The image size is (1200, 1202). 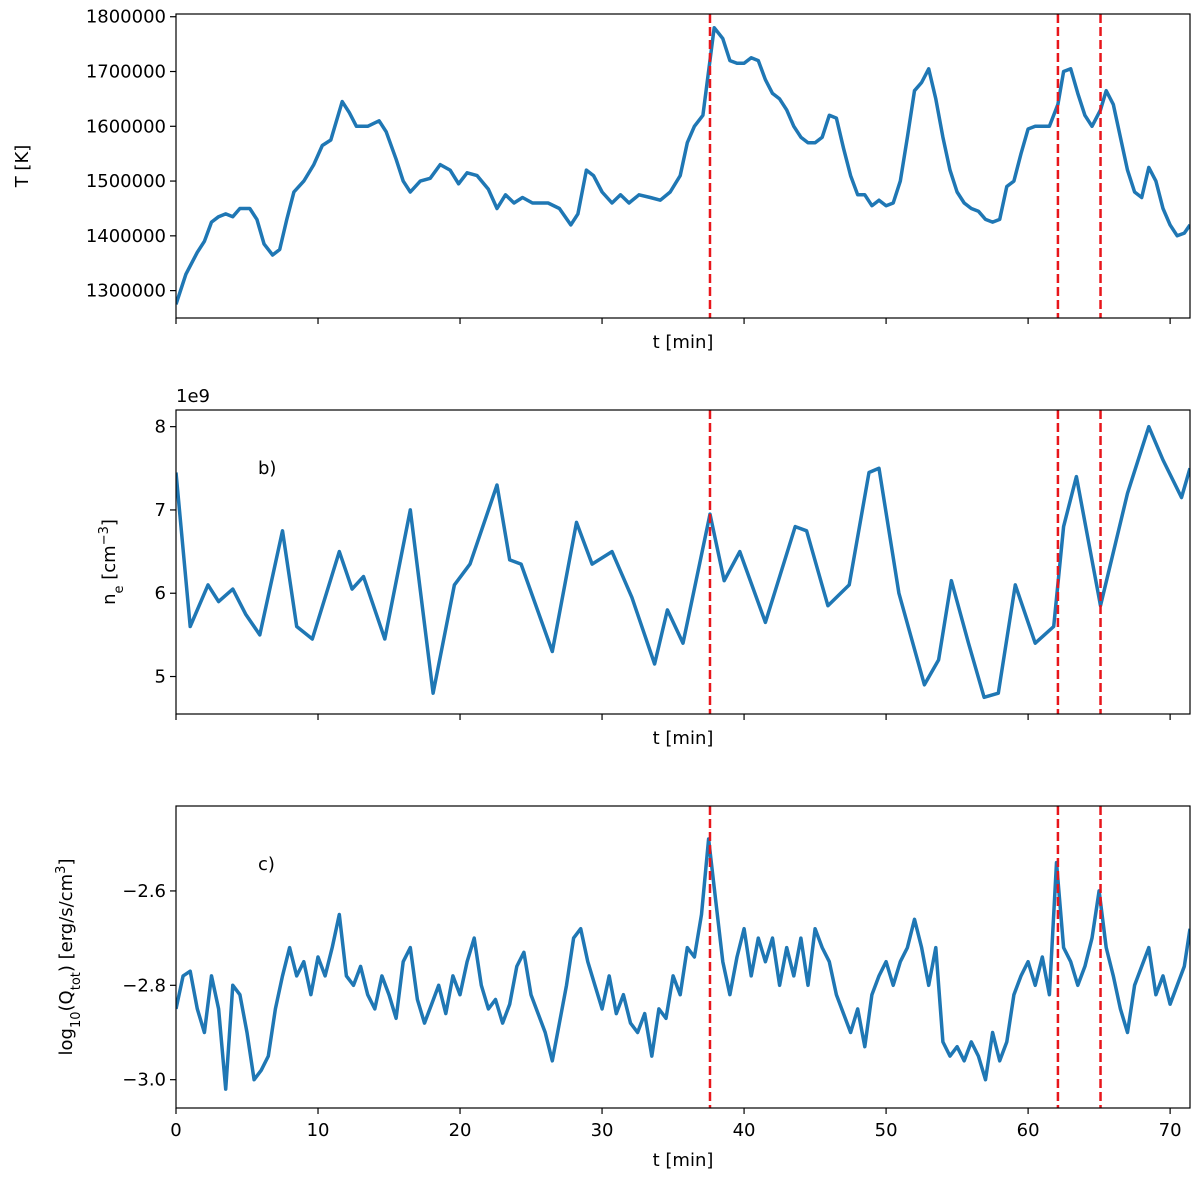 What do you see at coordinates (886, 1130) in the screenshot?
I see `x-tick-label: 50` at bounding box center [886, 1130].